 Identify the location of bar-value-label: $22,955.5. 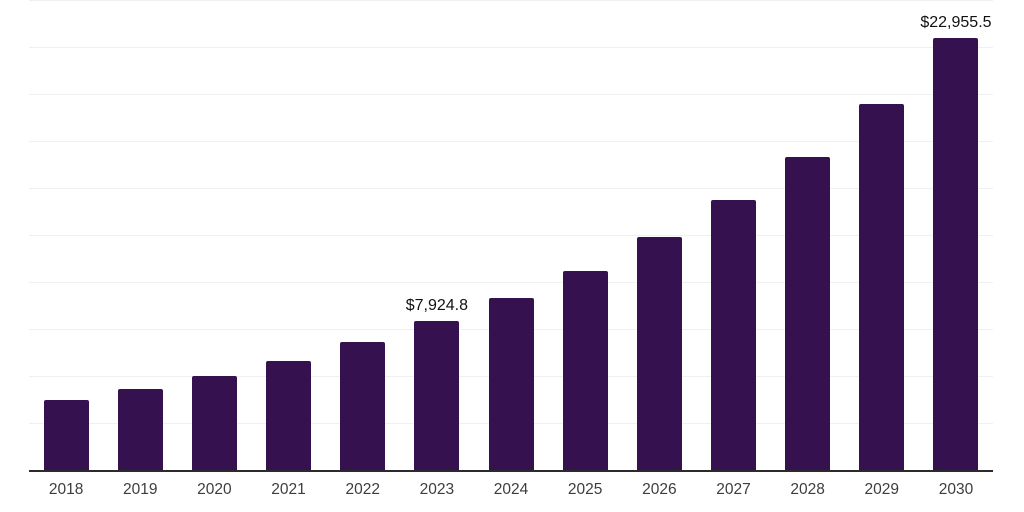
(956, 23).